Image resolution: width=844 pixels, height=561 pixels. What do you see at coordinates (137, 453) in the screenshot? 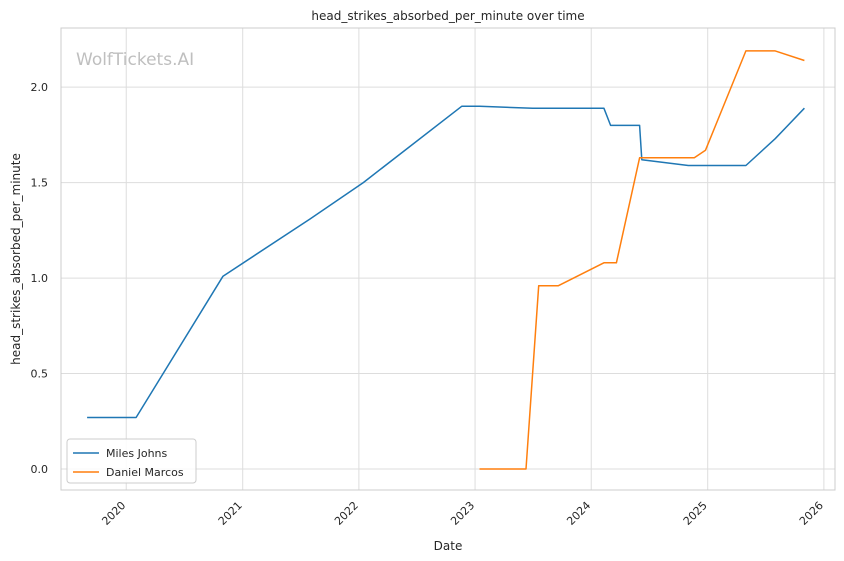
I see `legend-label-miles-johns: Miles Johns` at bounding box center [137, 453].